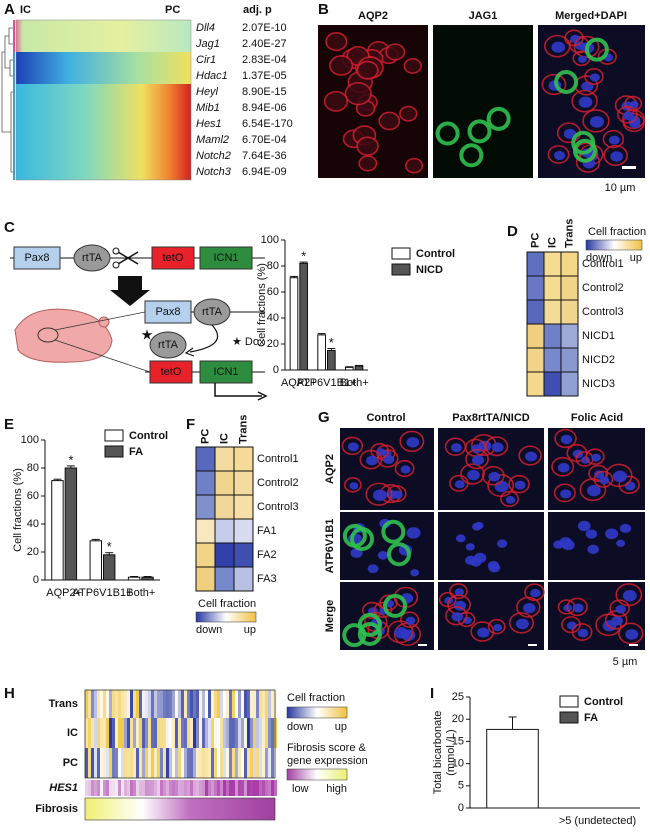 Image resolution: width=650 pixels, height=832 pixels. Describe the element at coordinates (33, 468) in the screenshot. I see `y-tick-label: 80` at that location.